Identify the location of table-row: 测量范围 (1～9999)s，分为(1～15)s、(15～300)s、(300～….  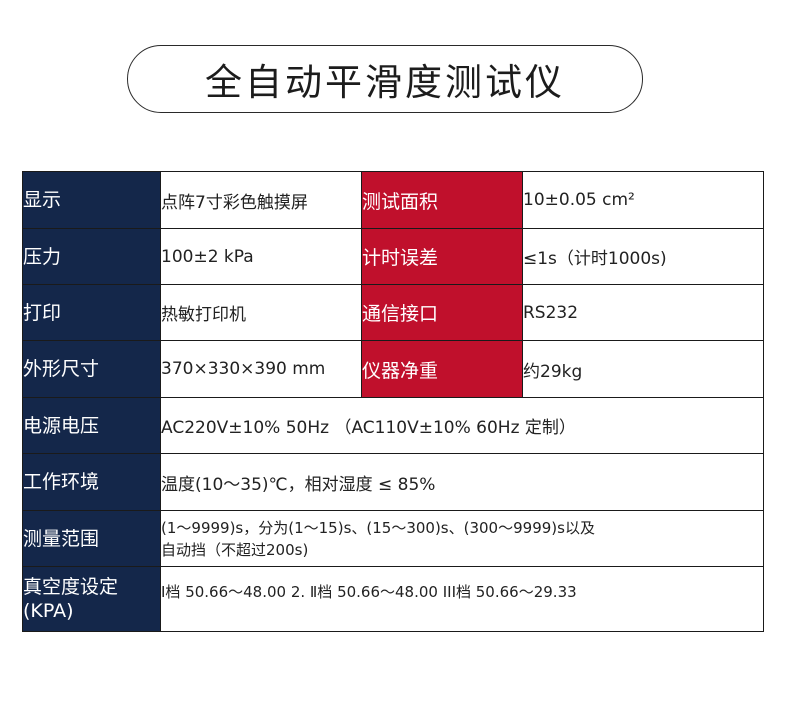
(393, 538).